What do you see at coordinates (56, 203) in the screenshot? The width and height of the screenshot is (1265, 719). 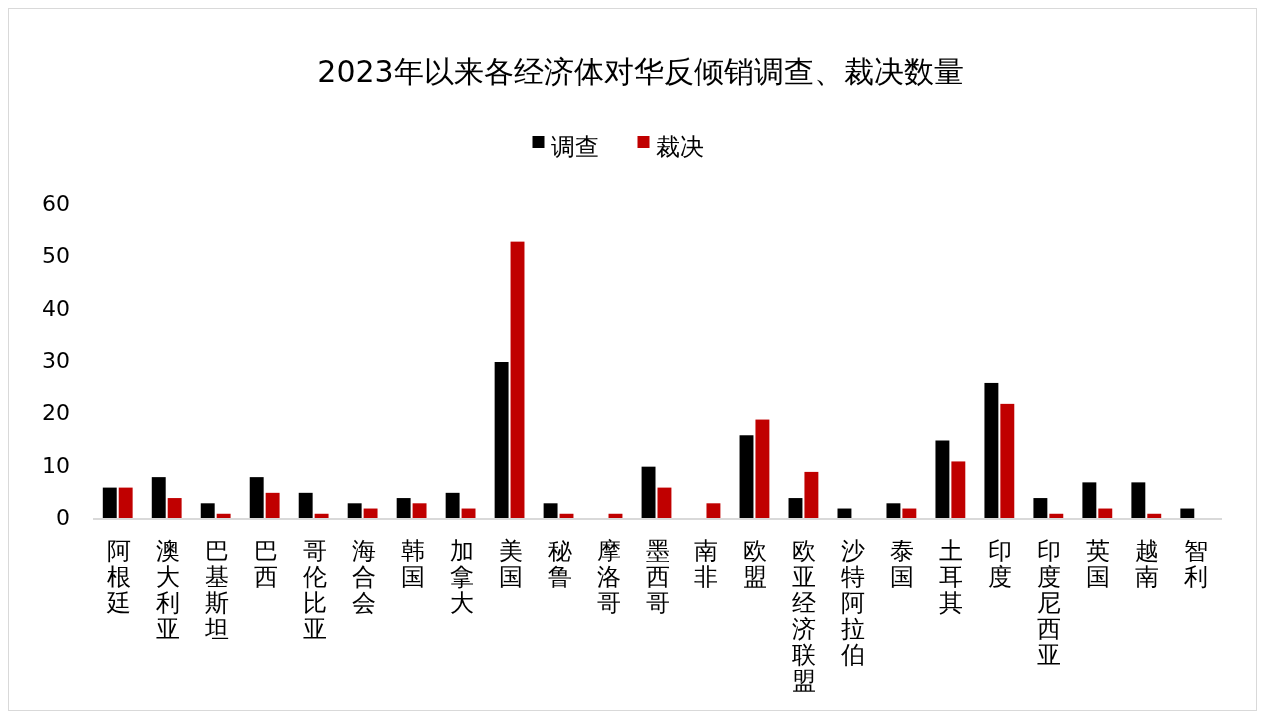 I see `y-tick-label: 60` at bounding box center [56, 203].